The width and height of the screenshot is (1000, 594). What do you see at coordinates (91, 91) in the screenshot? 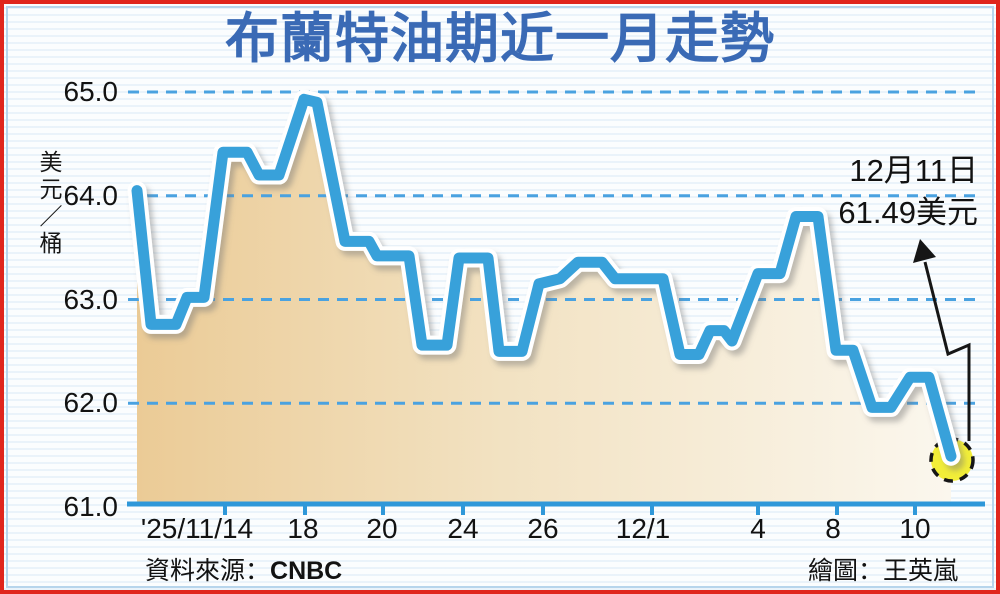
I see `y-axis-tick-label: 65.0` at bounding box center [91, 91].